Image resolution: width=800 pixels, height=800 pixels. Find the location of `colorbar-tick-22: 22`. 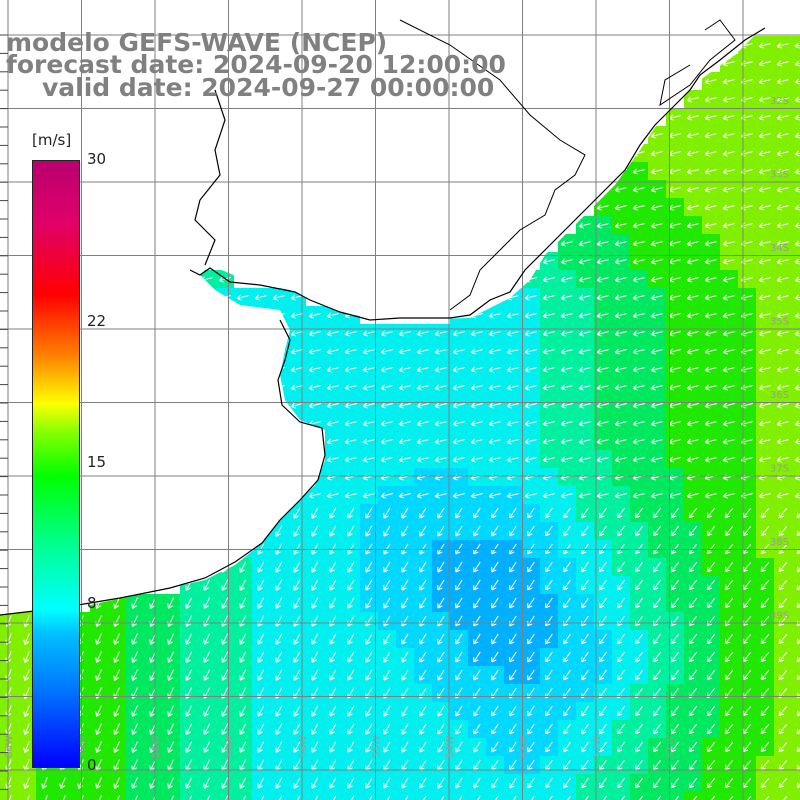

colorbar-tick-22: 22 is located at coordinates (97, 320).